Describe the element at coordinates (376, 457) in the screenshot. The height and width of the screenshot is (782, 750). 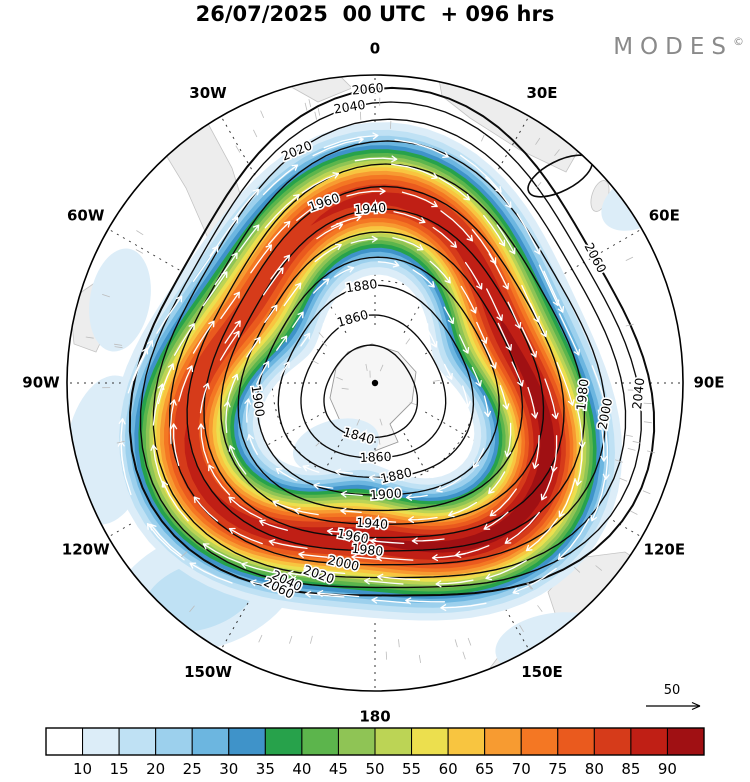
I see `contour-label: 1860` at that location.